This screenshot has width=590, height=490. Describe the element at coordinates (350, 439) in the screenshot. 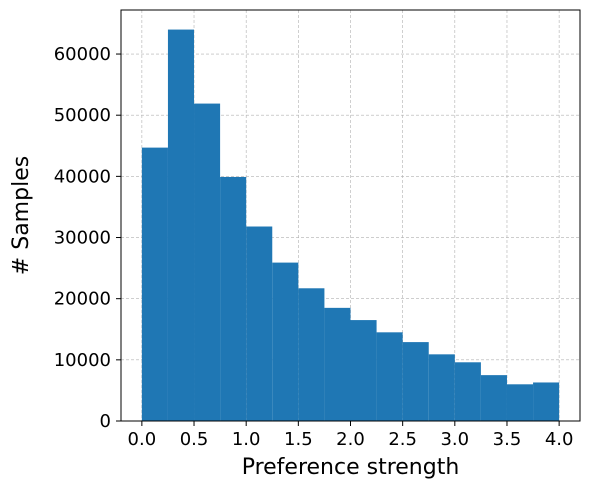

I see `x-tick-label: 2.0` at that location.